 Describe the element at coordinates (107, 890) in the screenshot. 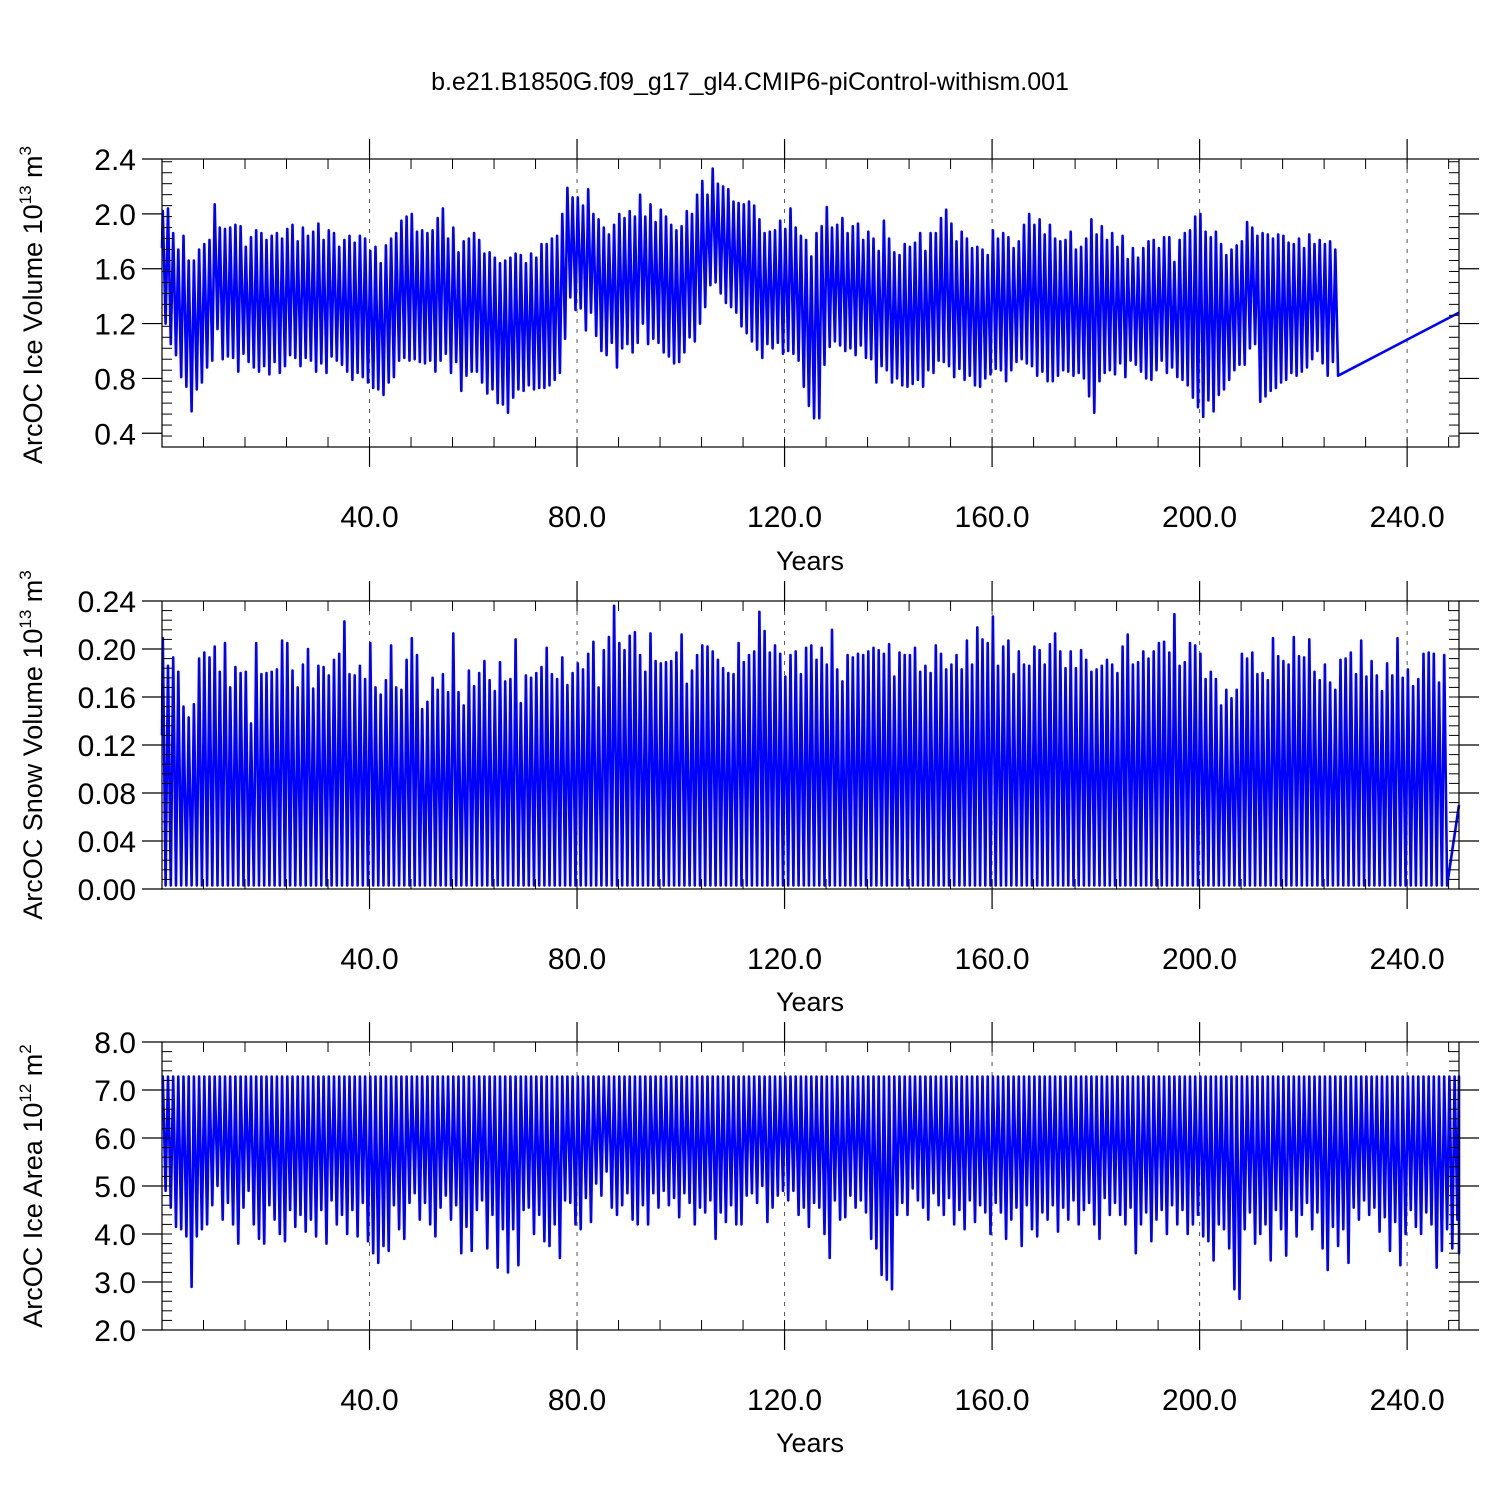

I see `y-tick-label: 0.00` at that location.